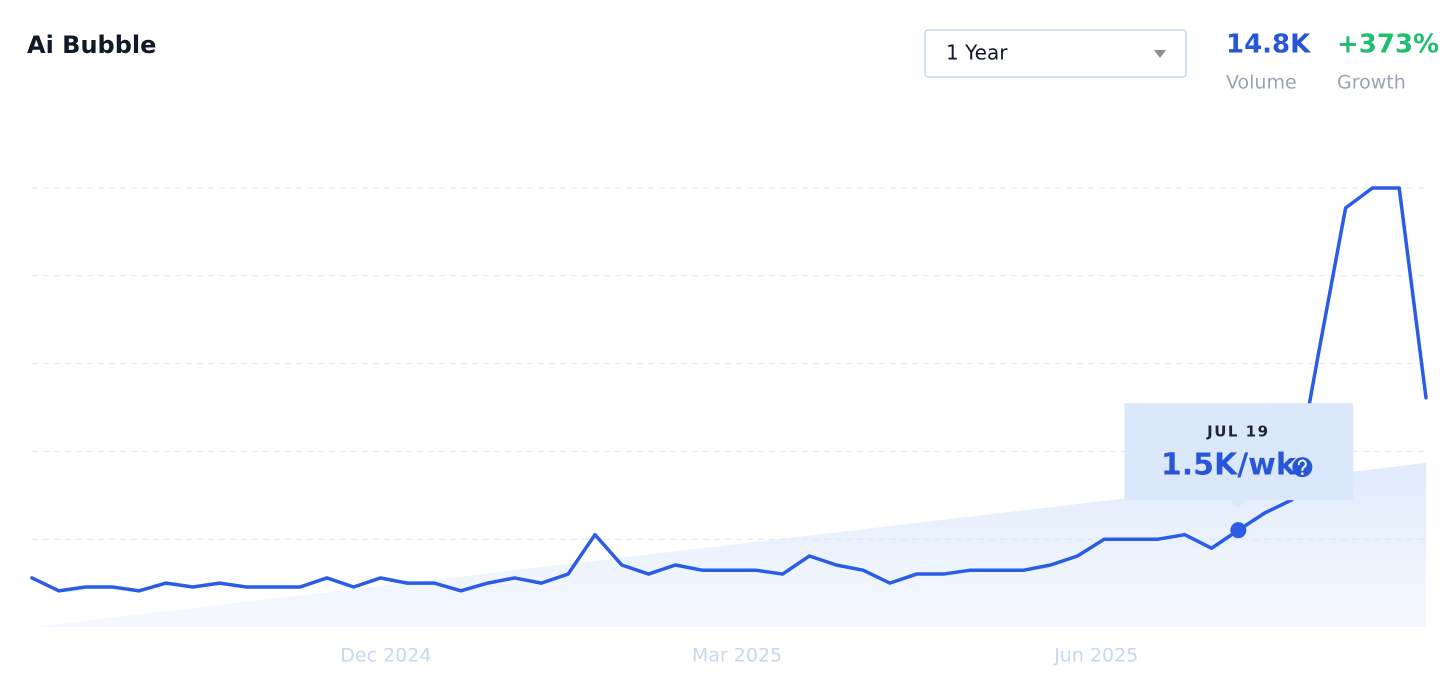  Describe the element at coordinates (1160, 54) in the screenshot. I see `dropdown-arrow` at that location.